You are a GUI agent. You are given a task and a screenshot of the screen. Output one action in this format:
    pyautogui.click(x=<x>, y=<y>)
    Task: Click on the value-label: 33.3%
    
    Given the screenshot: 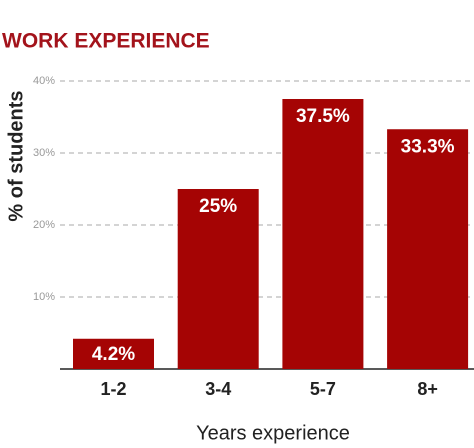 What is the action you would take?
    pyautogui.click(x=428, y=146)
    